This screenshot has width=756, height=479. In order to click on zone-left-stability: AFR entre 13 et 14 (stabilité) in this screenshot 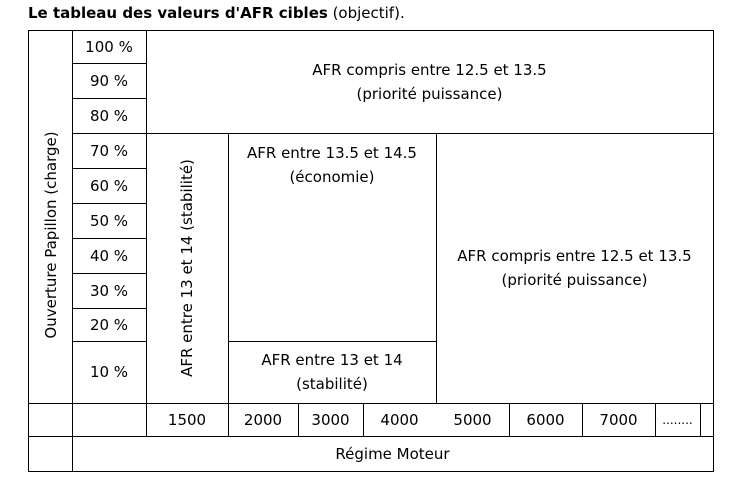, I will do `click(187, 268)`.